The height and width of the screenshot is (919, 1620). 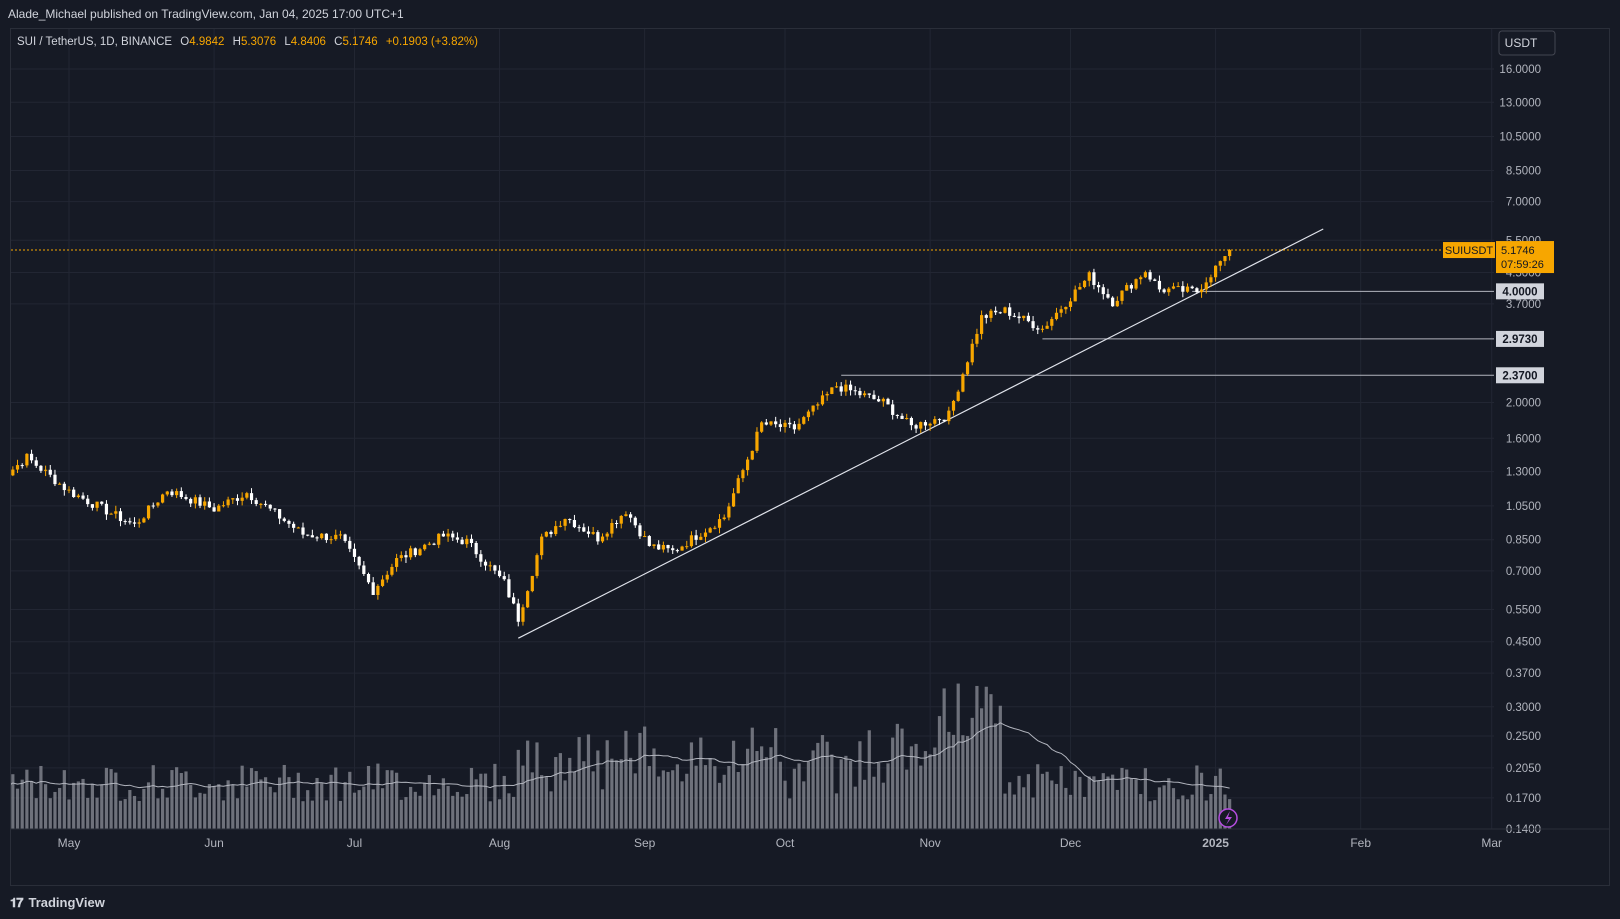 What do you see at coordinates (1523, 674) in the screenshot?
I see `price-tick-label: 0.3700` at bounding box center [1523, 674].